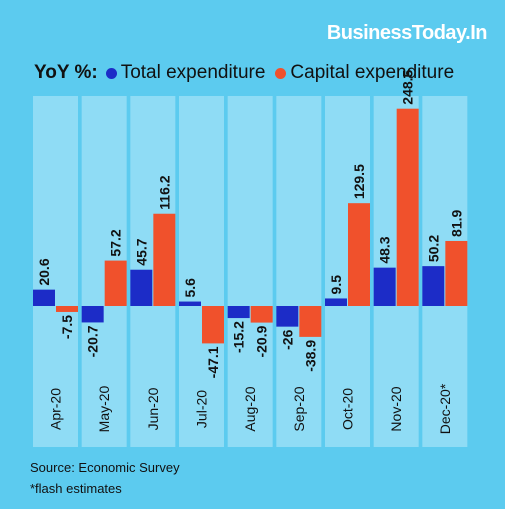 This screenshot has width=505, height=509. Describe the element at coordinates (408, 86) in the screenshot. I see `data-label: 248.5` at that location.